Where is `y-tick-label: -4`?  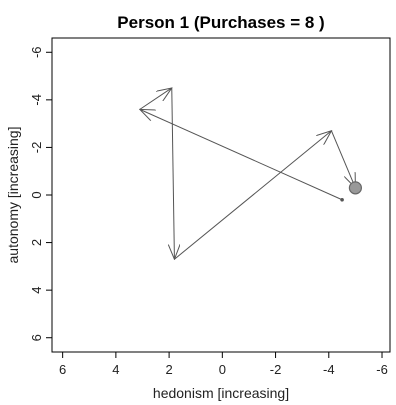 y-tick-label: -4 is located at coordinates (36, 100).